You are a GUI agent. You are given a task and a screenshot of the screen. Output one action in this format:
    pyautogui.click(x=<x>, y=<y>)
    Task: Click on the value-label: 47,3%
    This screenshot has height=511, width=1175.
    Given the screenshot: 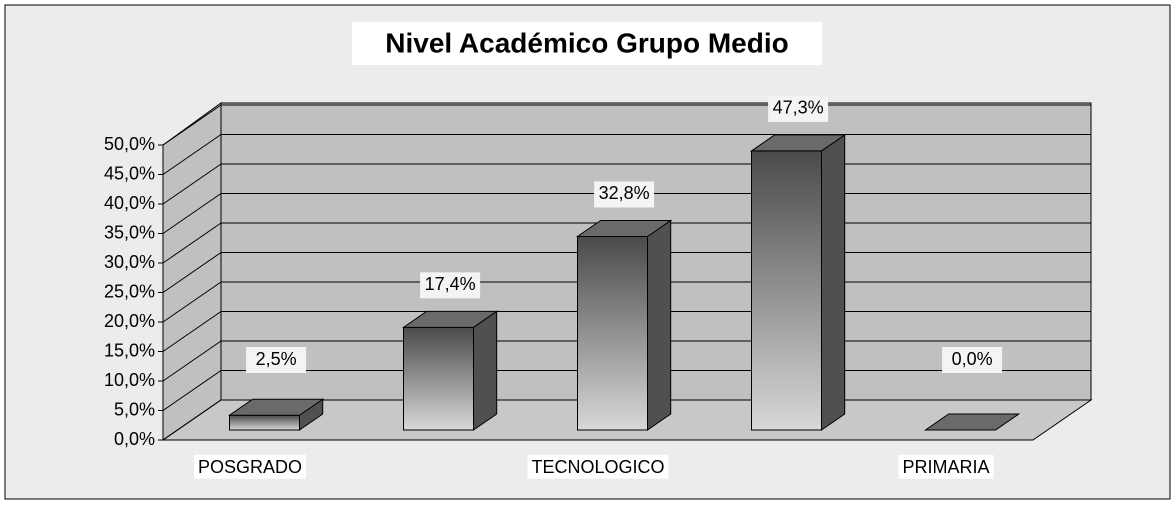 What is the action you would take?
    pyautogui.click(x=798, y=108)
    